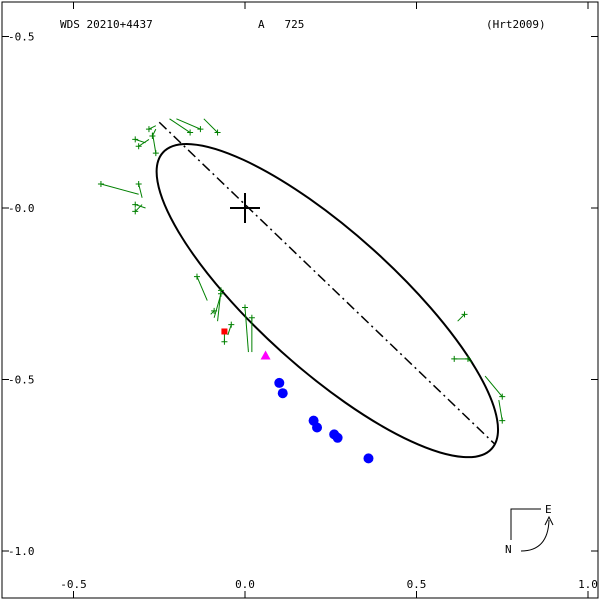 Image resolution: width=600 pixels, height=600 pixels. I want to click on system-label: WDS 20210+4437, so click(106, 24).